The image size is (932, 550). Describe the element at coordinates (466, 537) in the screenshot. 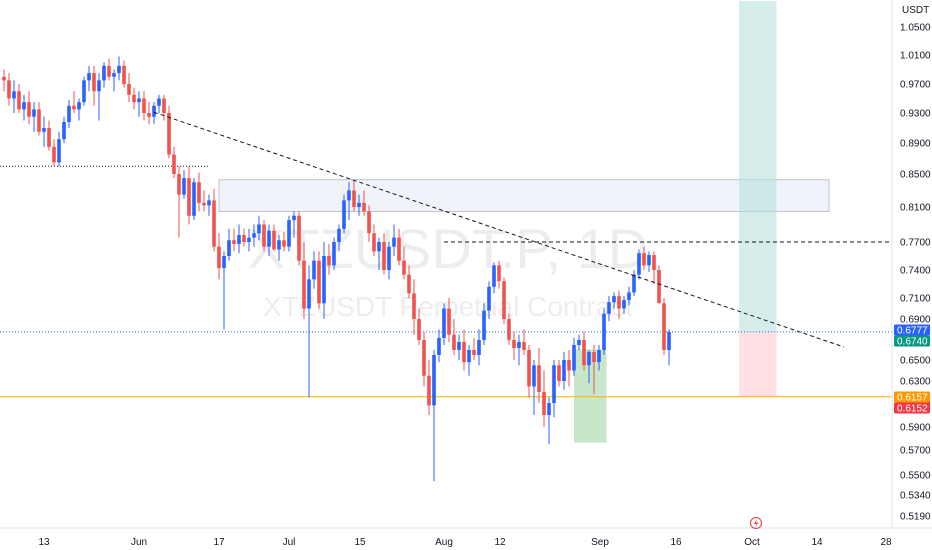

I see `time-axis: 13 Jun 17 Jul 15 Aug 12 Sep 16 Oct 14 28` at that location.